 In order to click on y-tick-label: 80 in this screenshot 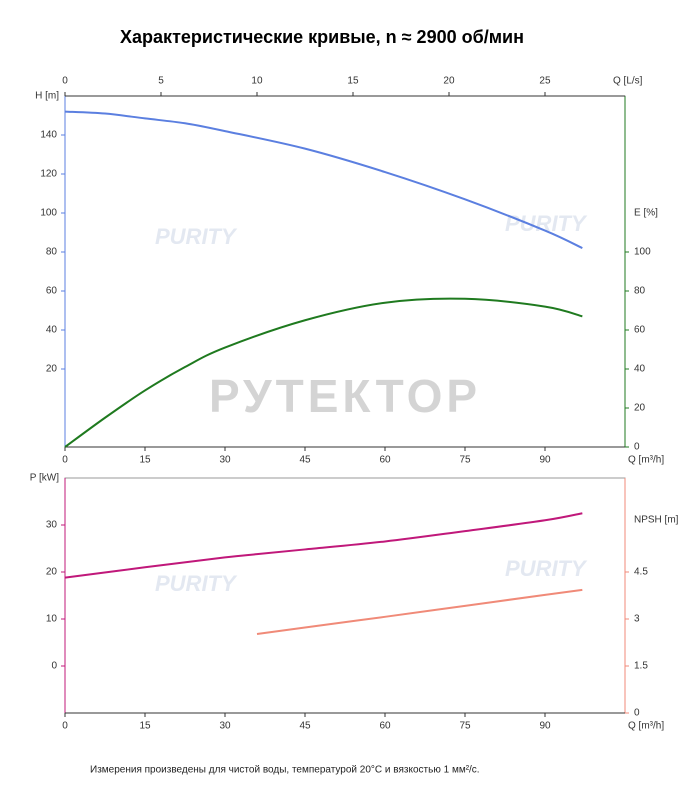, I will do `click(52, 252)`.